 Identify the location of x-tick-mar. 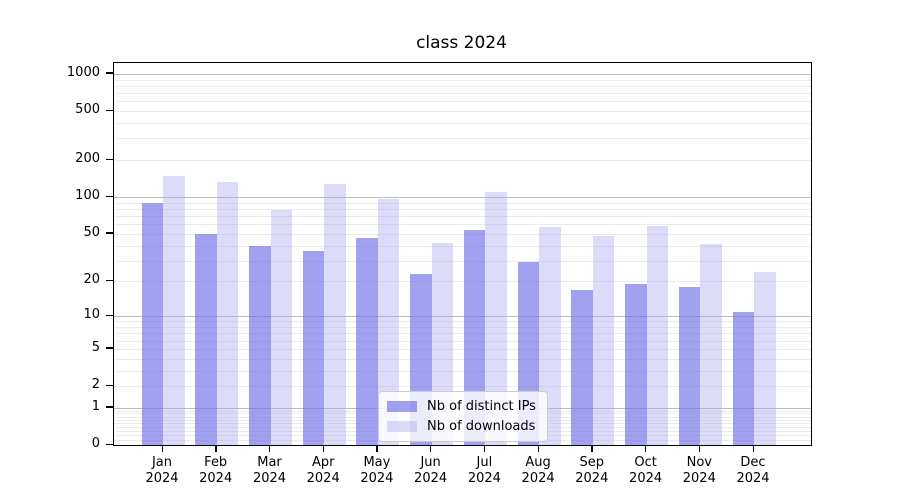
(270, 448).